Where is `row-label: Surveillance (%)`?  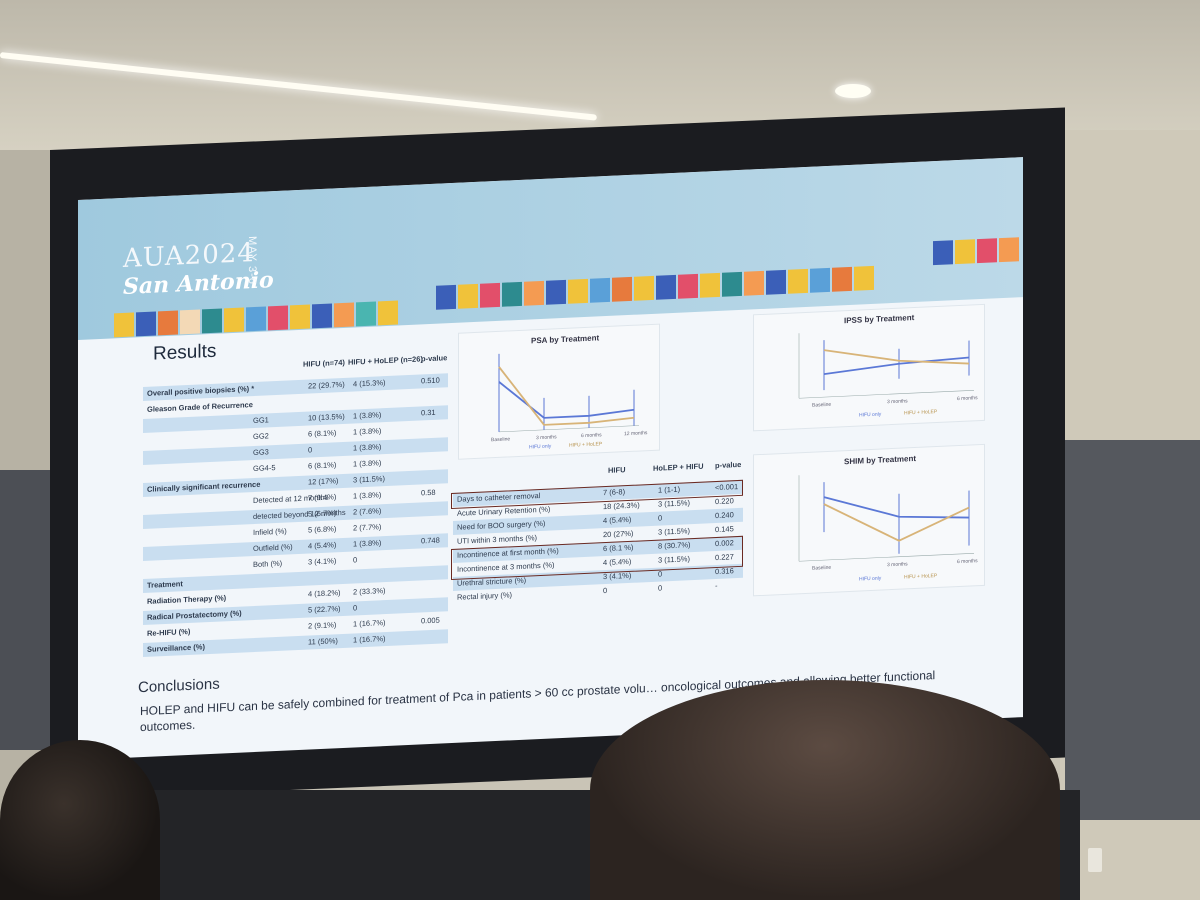
row-label: Surveillance (%) is located at coordinates (176, 648).